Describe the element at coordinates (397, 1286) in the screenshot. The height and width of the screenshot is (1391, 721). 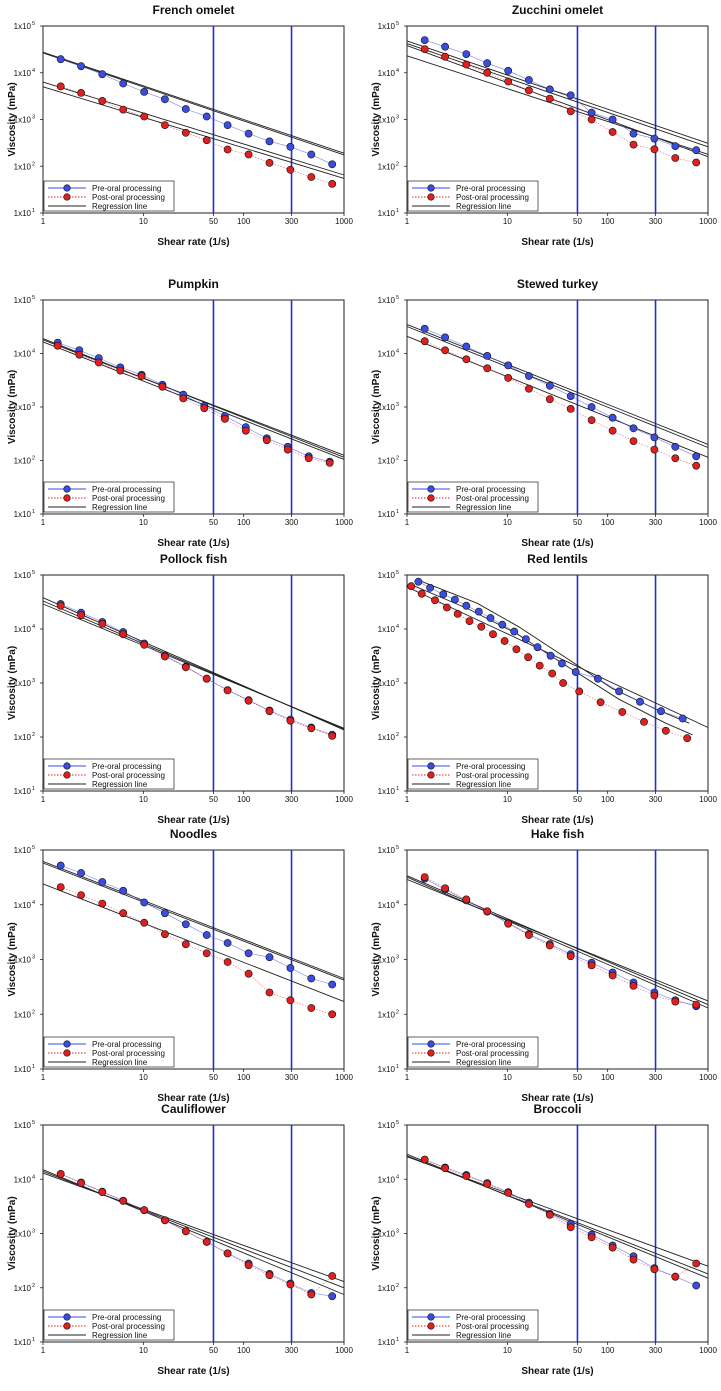
I see `y-tick-exponent: 2` at that location.